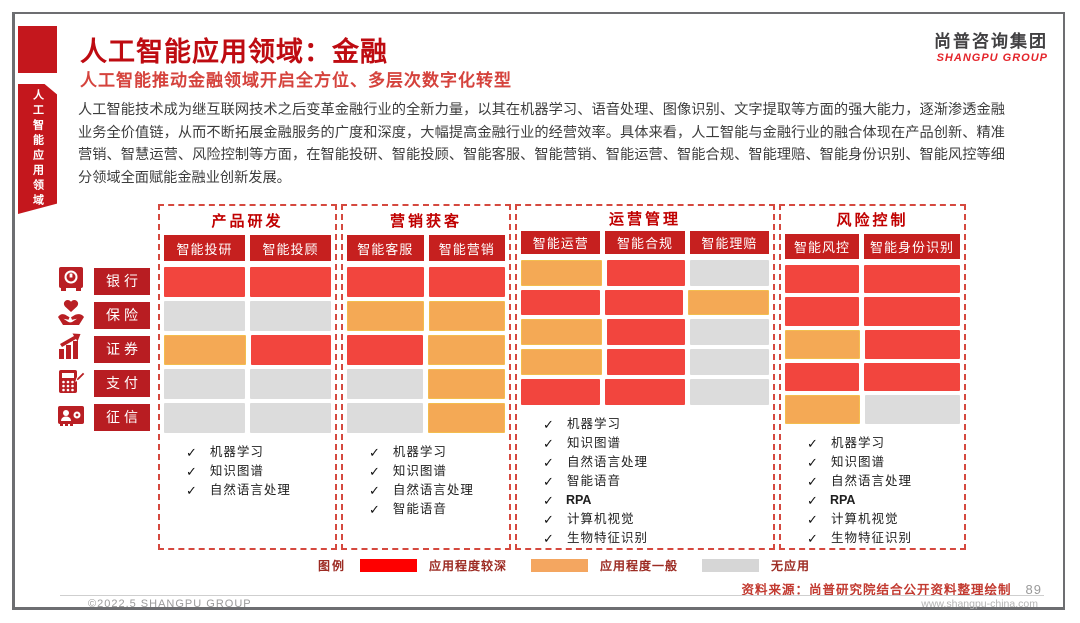 The width and height of the screenshot is (1080, 623). Describe the element at coordinates (593, 423) in the screenshot. I see `checklist-item-label: 机器学习` at that location.